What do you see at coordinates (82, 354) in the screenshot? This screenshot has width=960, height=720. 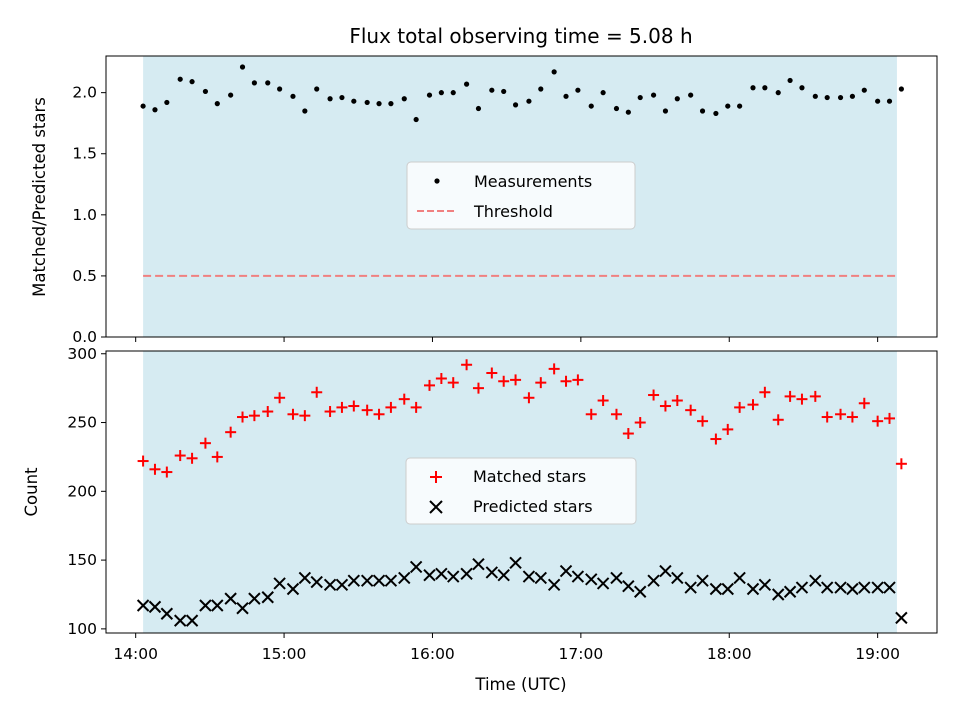 I see `y-tick-label: 300` at bounding box center [82, 354].